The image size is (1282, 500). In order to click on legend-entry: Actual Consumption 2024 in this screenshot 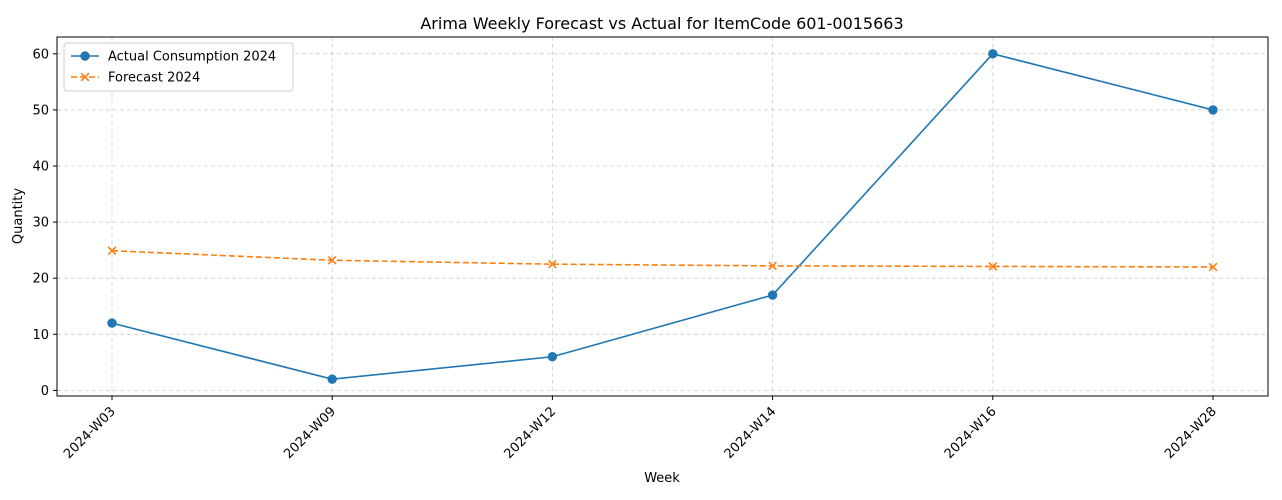, I will do `click(173, 57)`.